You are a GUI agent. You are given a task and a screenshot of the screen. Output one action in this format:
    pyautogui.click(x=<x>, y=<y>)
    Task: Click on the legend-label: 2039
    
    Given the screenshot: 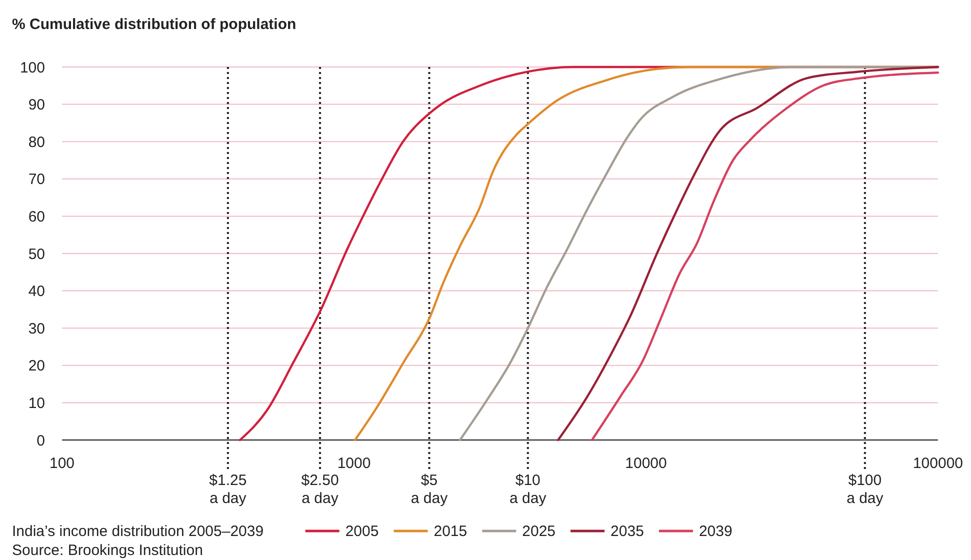 What is the action you would take?
    pyautogui.click(x=715, y=531)
    